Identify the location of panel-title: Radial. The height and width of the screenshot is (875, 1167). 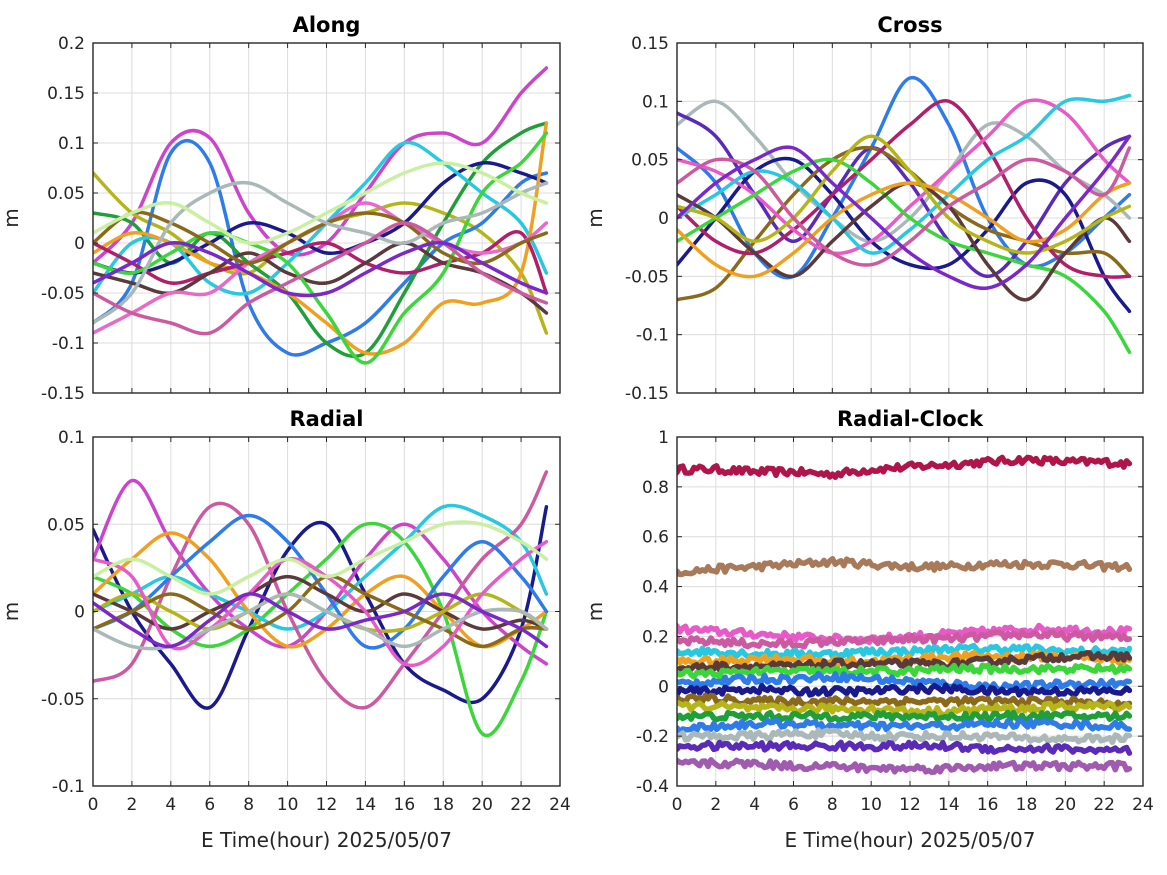
(327, 419).